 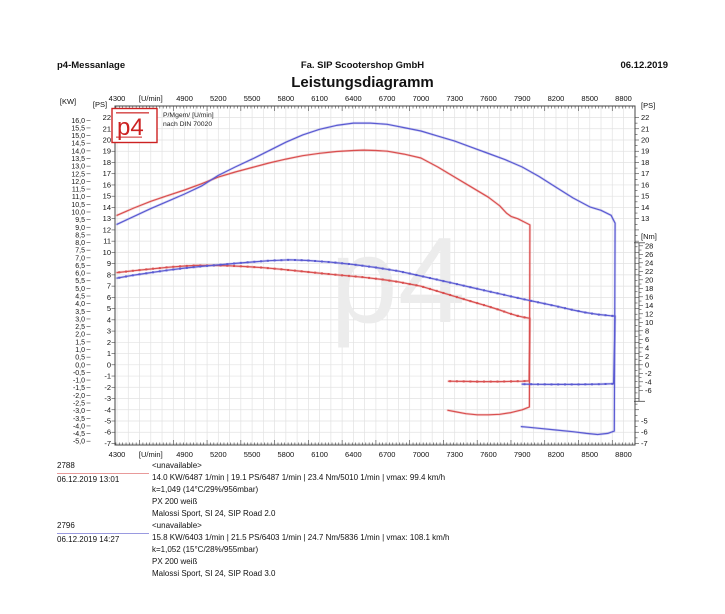 I want to click on ps-tick-label: 2, so click(x=109, y=342).